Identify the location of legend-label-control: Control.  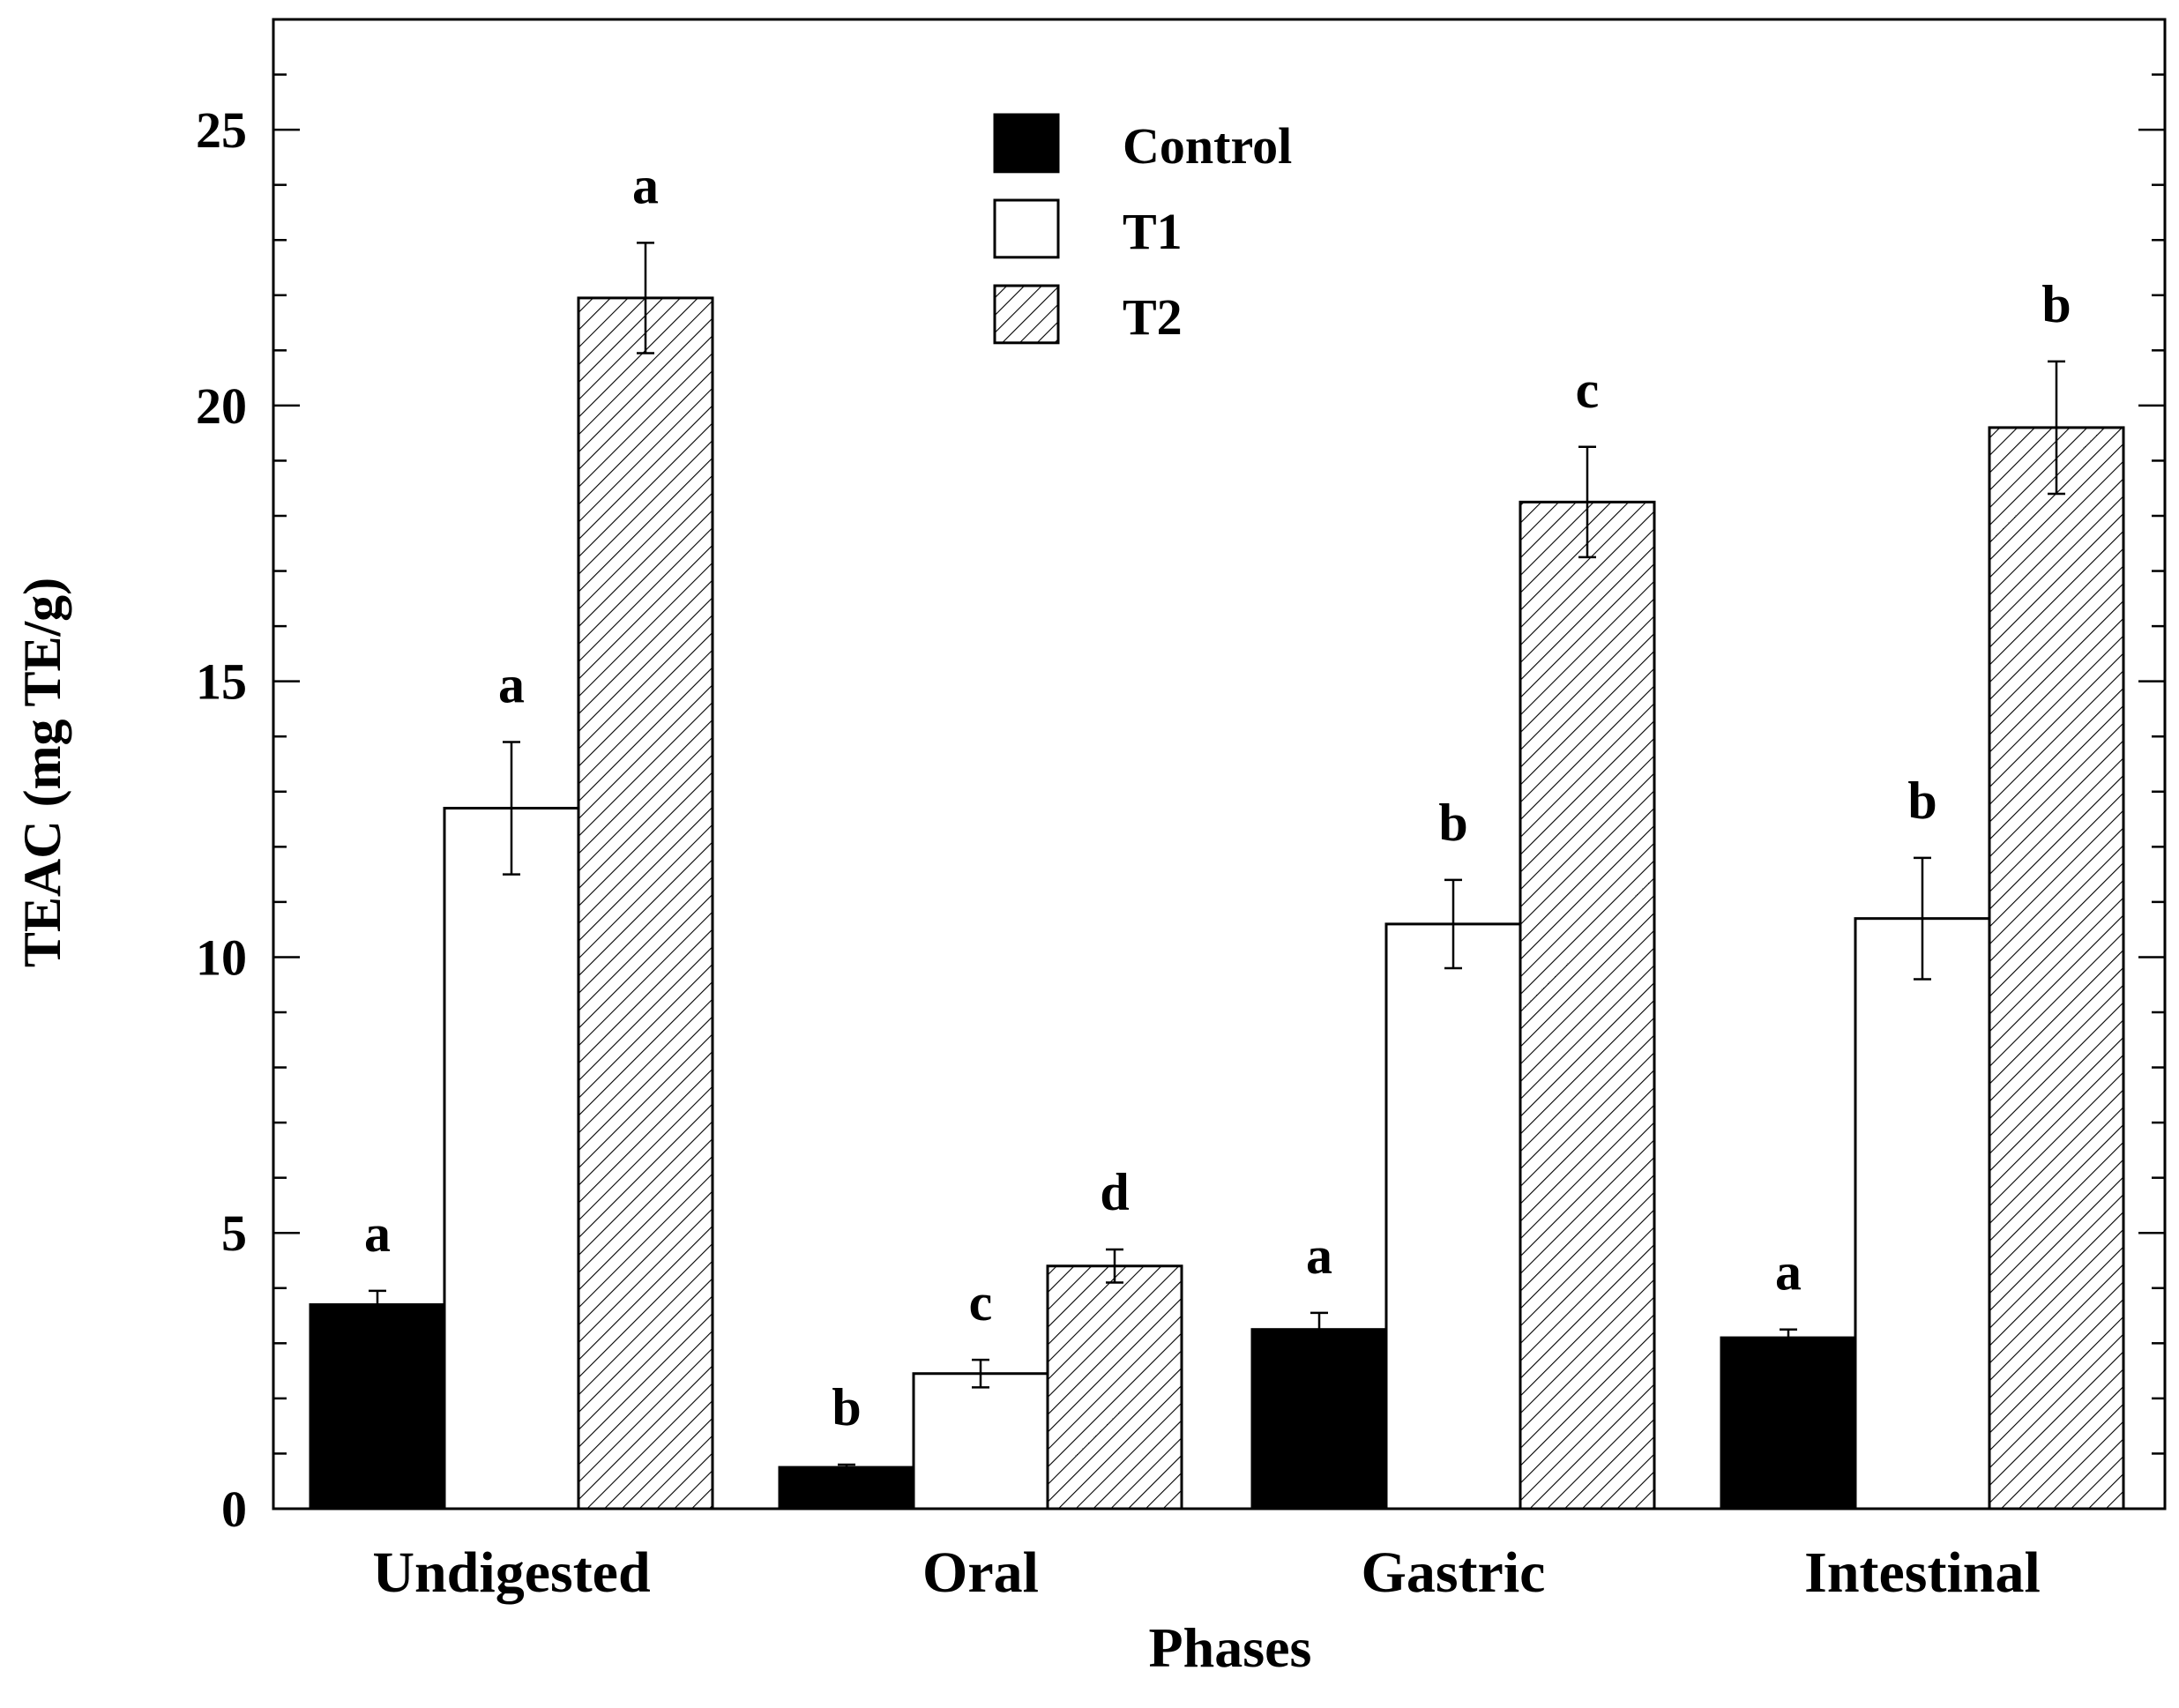
(1207, 146).